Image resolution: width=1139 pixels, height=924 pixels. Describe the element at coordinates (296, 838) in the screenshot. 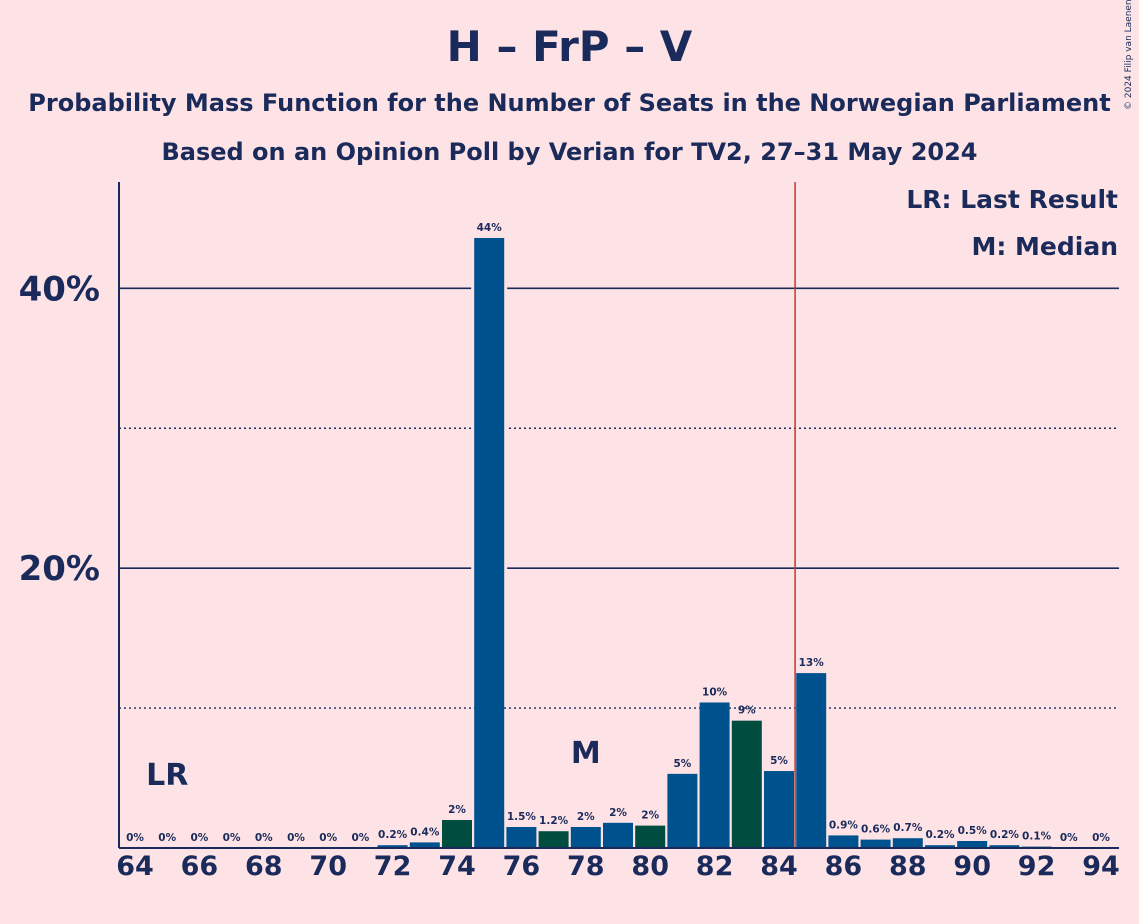

I see `bar-label-69: 0%` at that location.